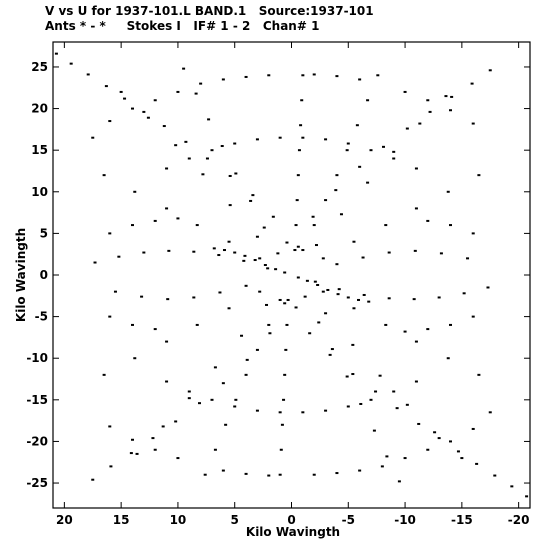 This screenshot has height=547, width=540. Describe the element at coordinates (405, 520) in the screenshot. I see `x-tick-label: -10` at that location.